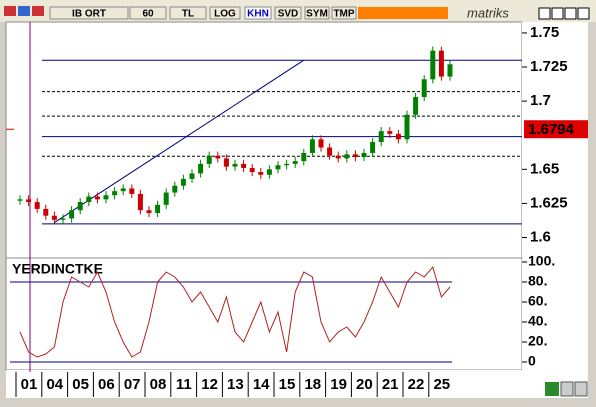  I want to click on x-tick-label: 20, so click(364, 384).